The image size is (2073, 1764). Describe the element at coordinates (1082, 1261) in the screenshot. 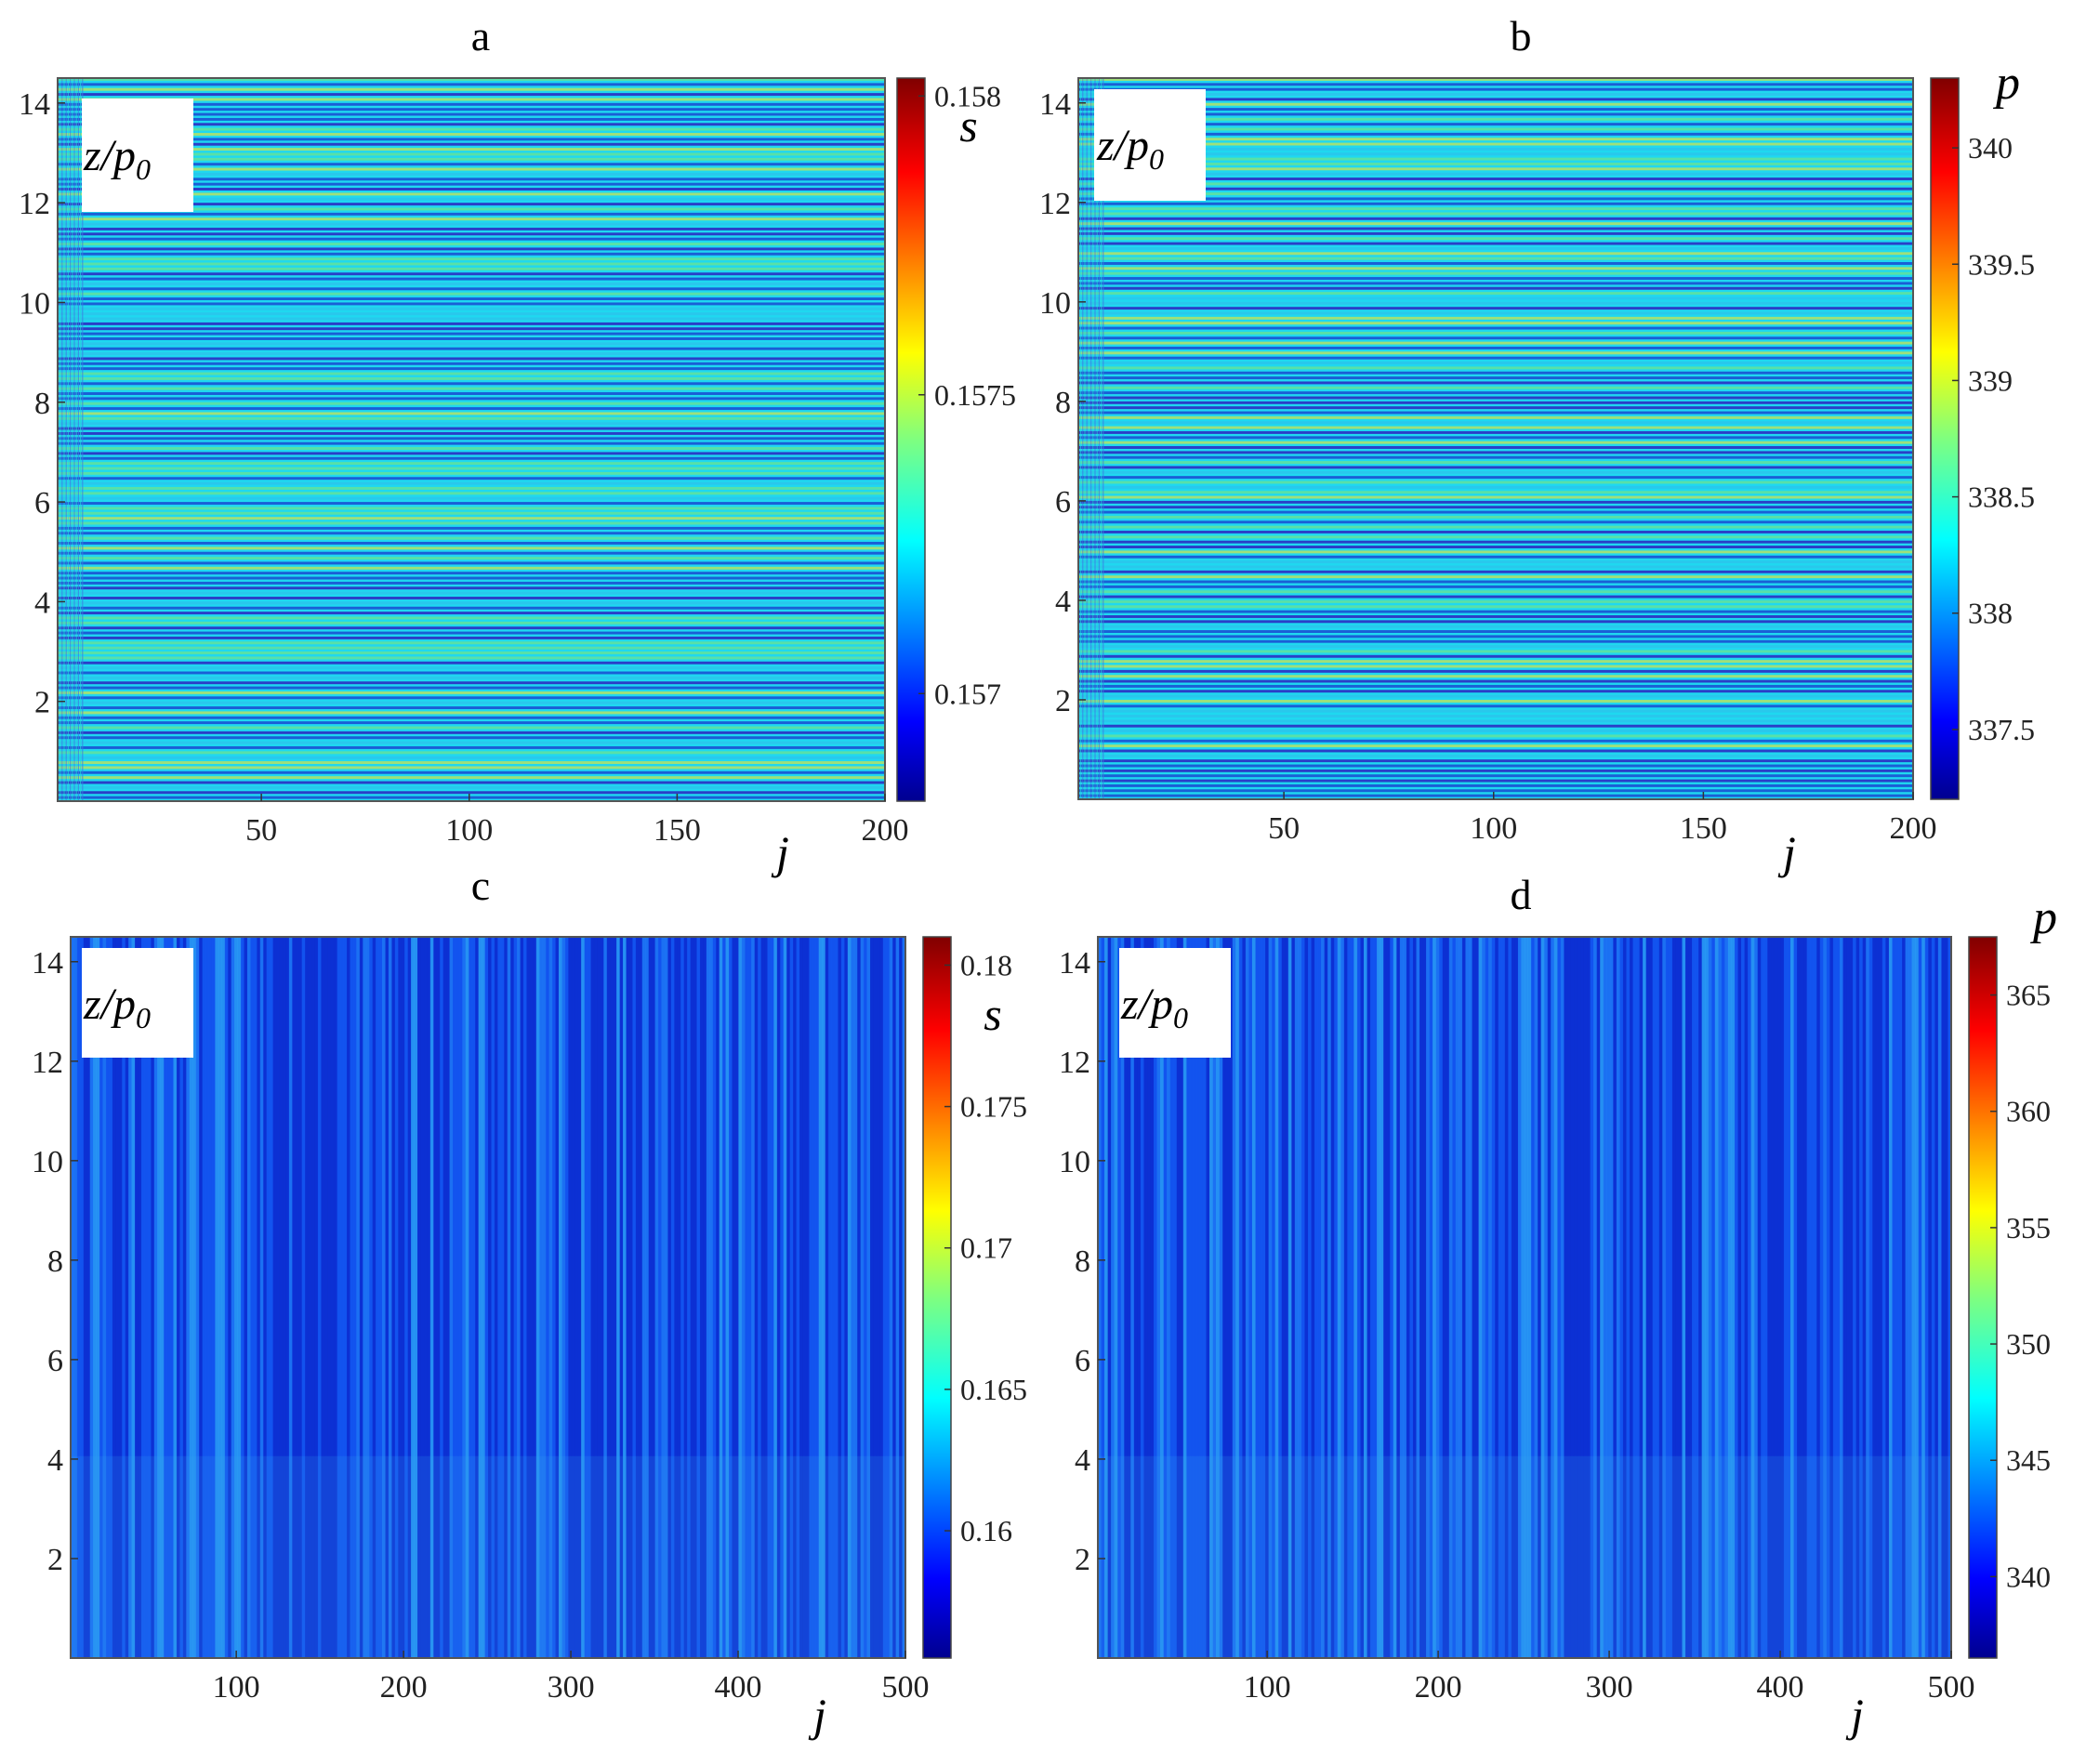

I see `panel-d-y-ticks: 2 4 6 8 10 12 14` at that location.